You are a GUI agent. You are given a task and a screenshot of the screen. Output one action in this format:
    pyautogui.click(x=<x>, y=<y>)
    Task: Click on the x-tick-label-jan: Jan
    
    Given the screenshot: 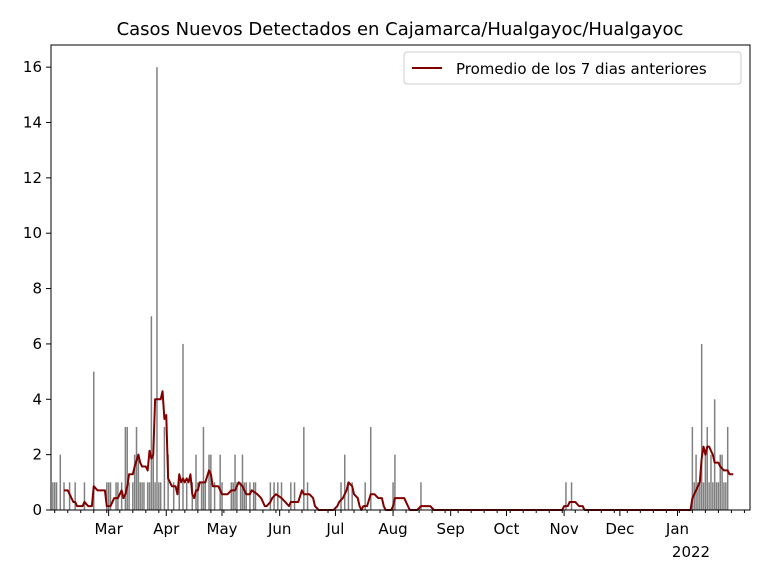 What is the action you would take?
    pyautogui.click(x=677, y=529)
    